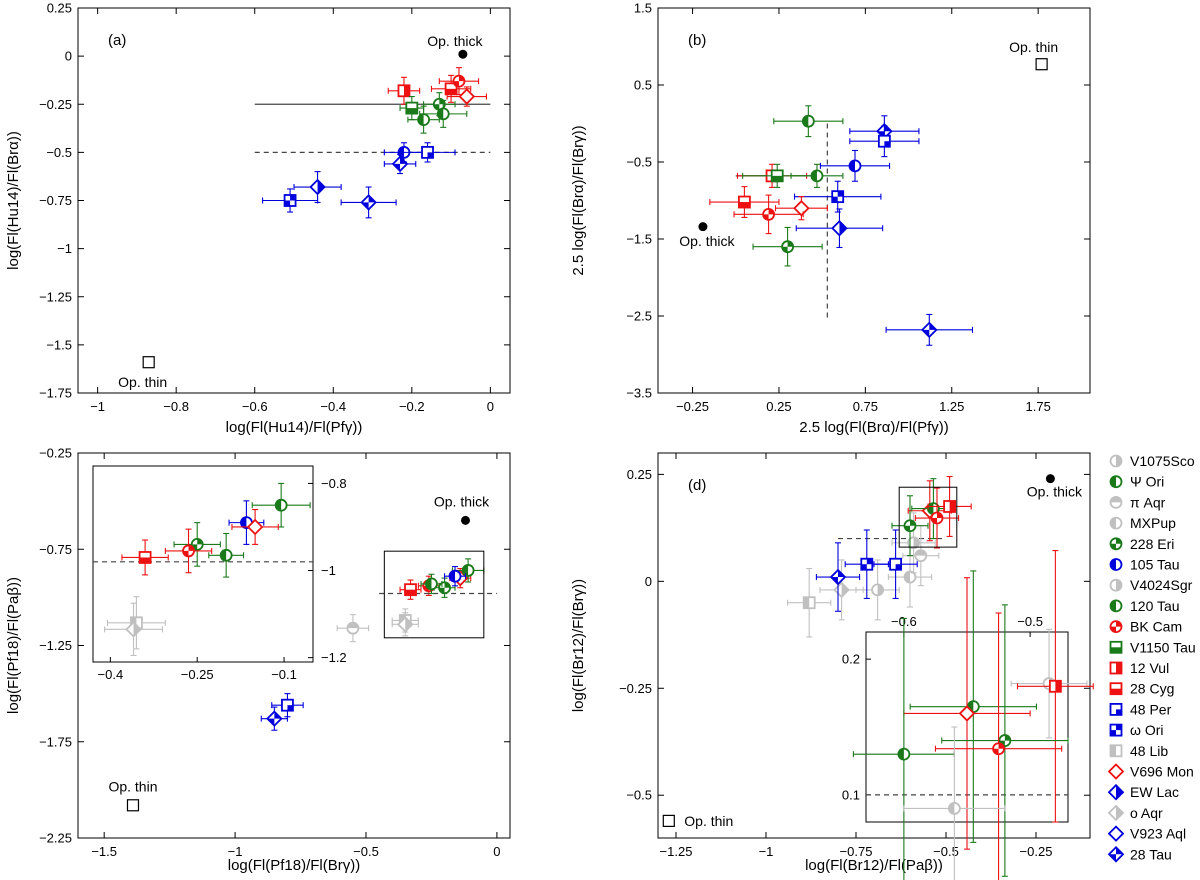 This screenshot has height=880, width=1200. I want to click on panel-b-point-120-tau, so click(817, 176).